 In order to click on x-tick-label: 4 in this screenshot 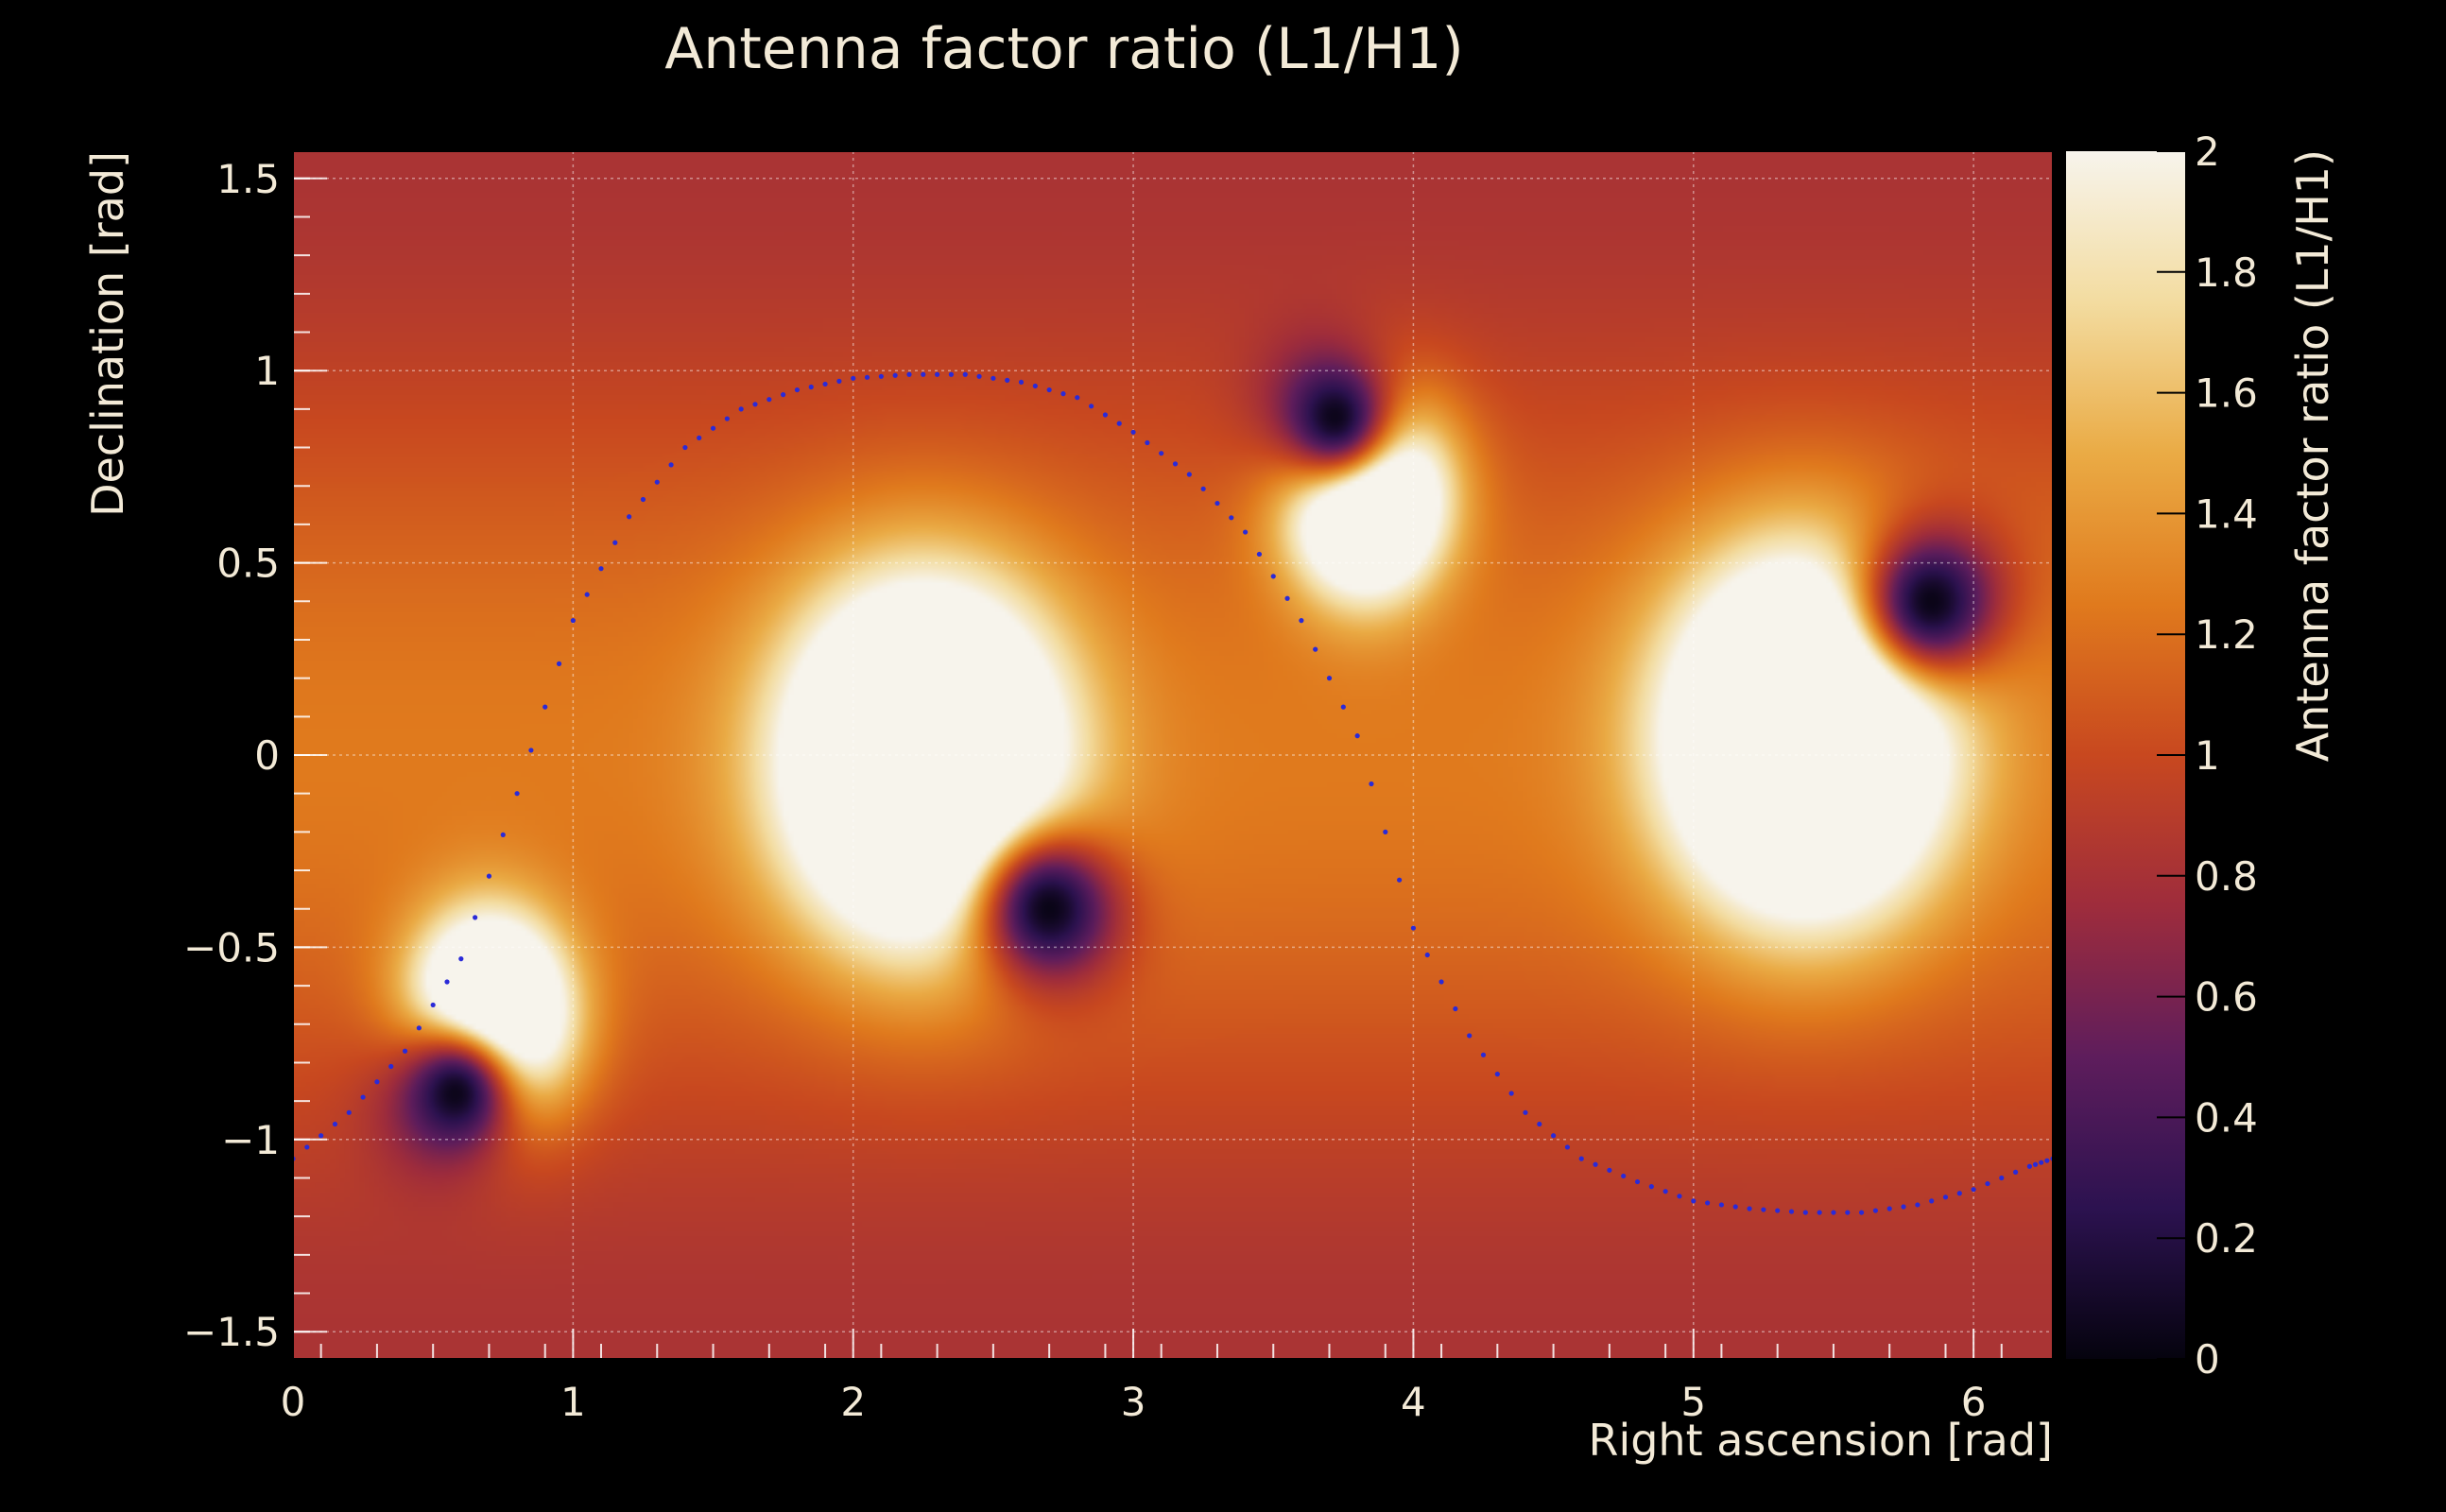, I will do `click(1413, 1402)`.